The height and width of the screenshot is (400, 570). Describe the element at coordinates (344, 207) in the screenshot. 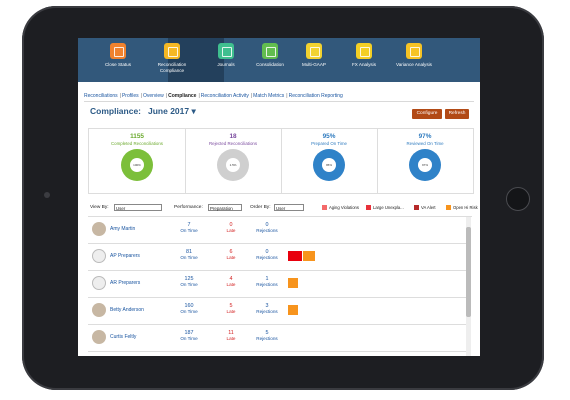

I see `legend-label: Aging Violations` at that location.